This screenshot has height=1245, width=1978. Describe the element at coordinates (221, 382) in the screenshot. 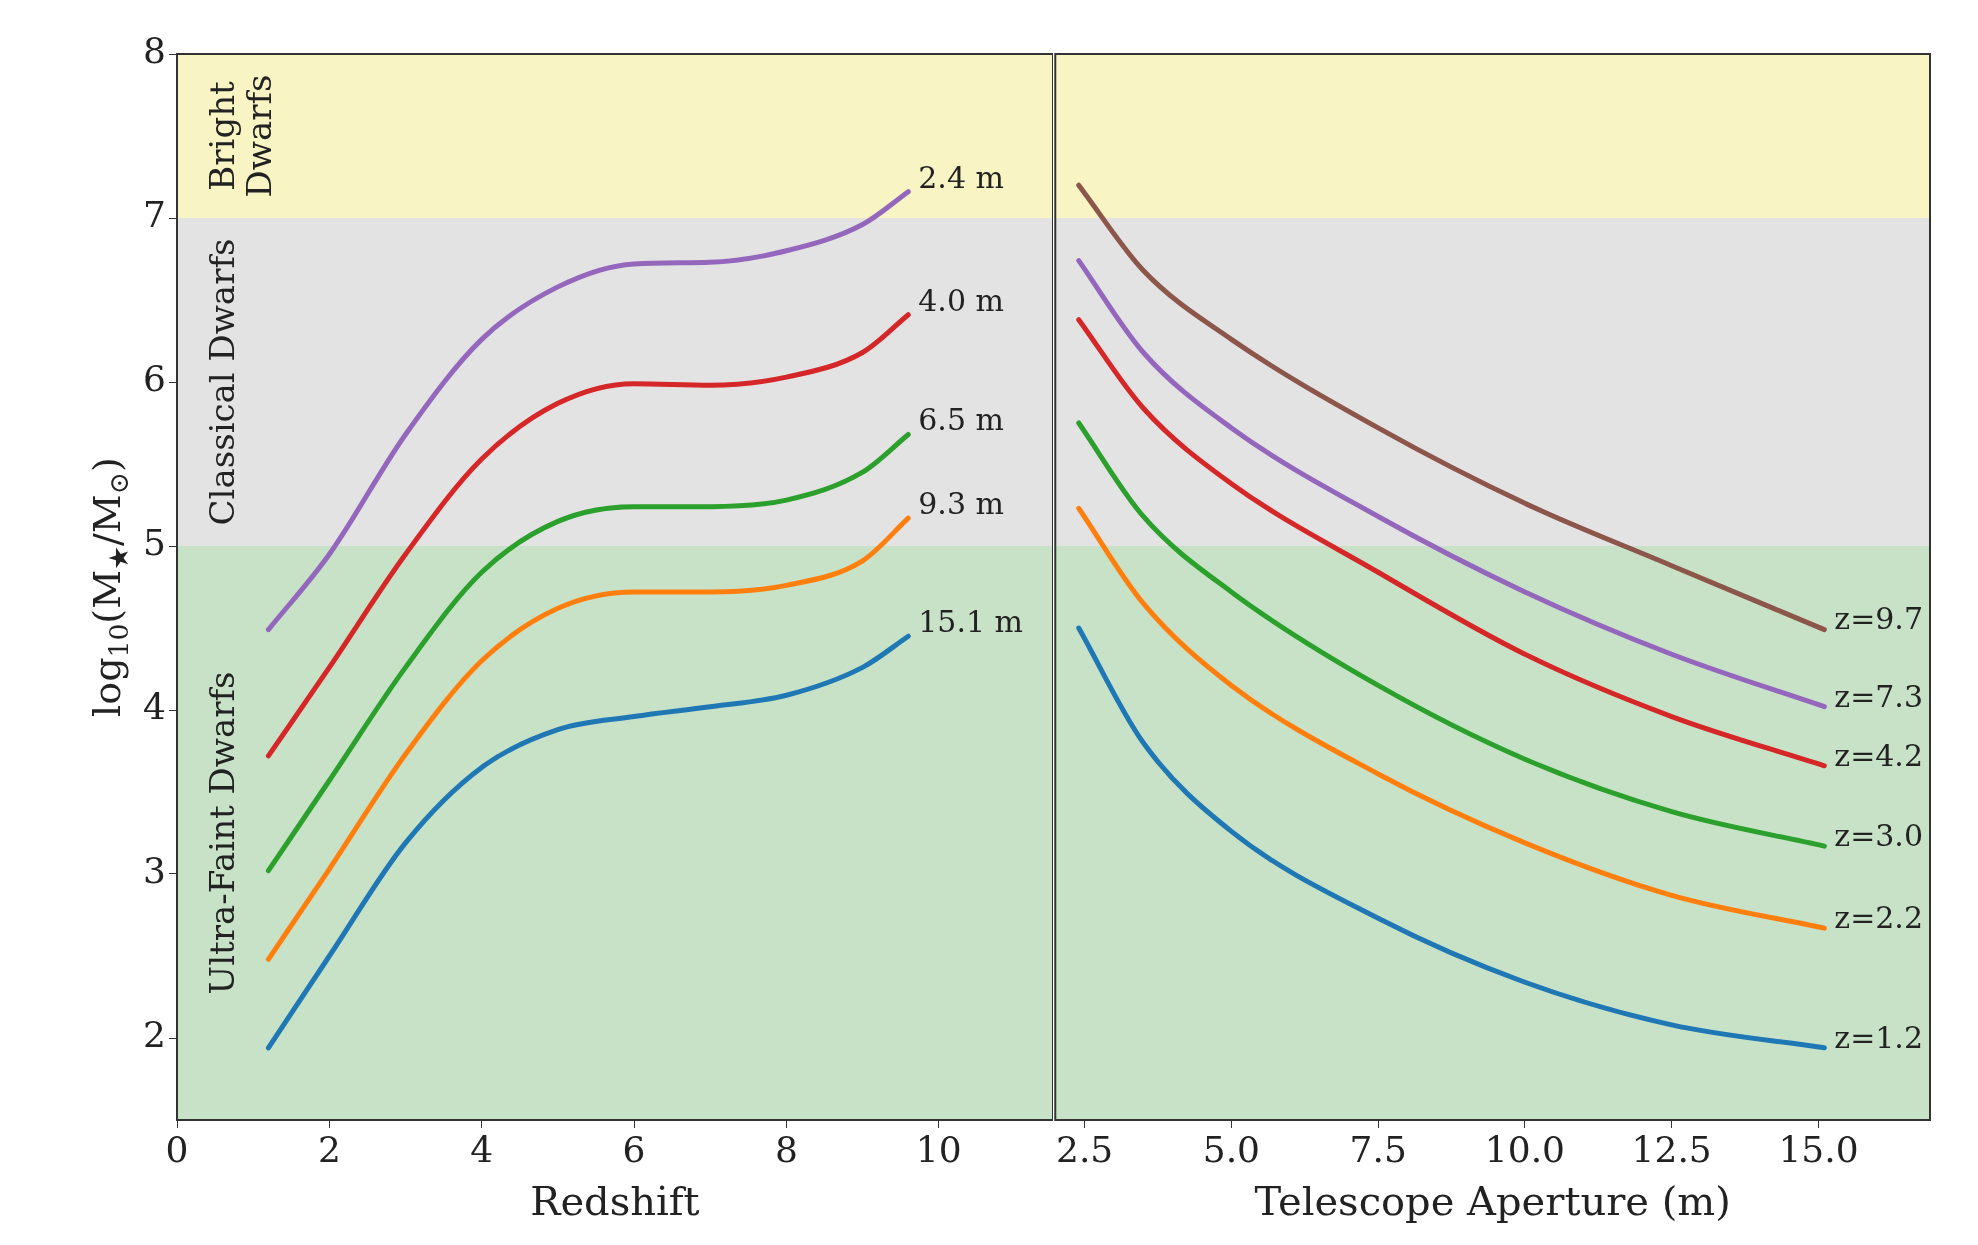

I see `band-label: Classical Dwarfs` at that location.